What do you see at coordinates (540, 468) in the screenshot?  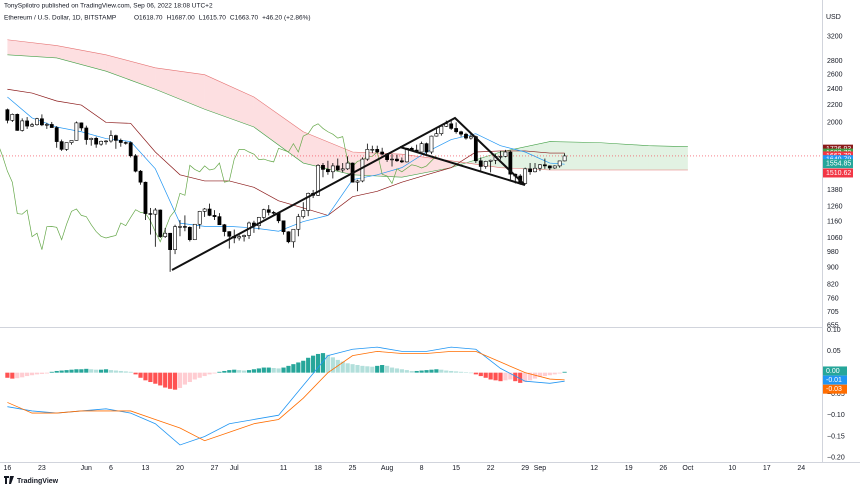 I see `x-tick-label: Sep` at bounding box center [540, 468].